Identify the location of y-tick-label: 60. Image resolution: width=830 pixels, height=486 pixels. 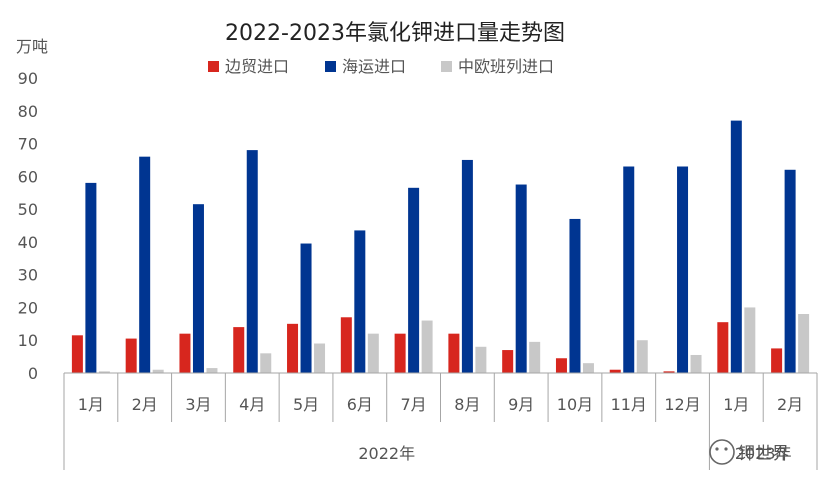
(28, 176).